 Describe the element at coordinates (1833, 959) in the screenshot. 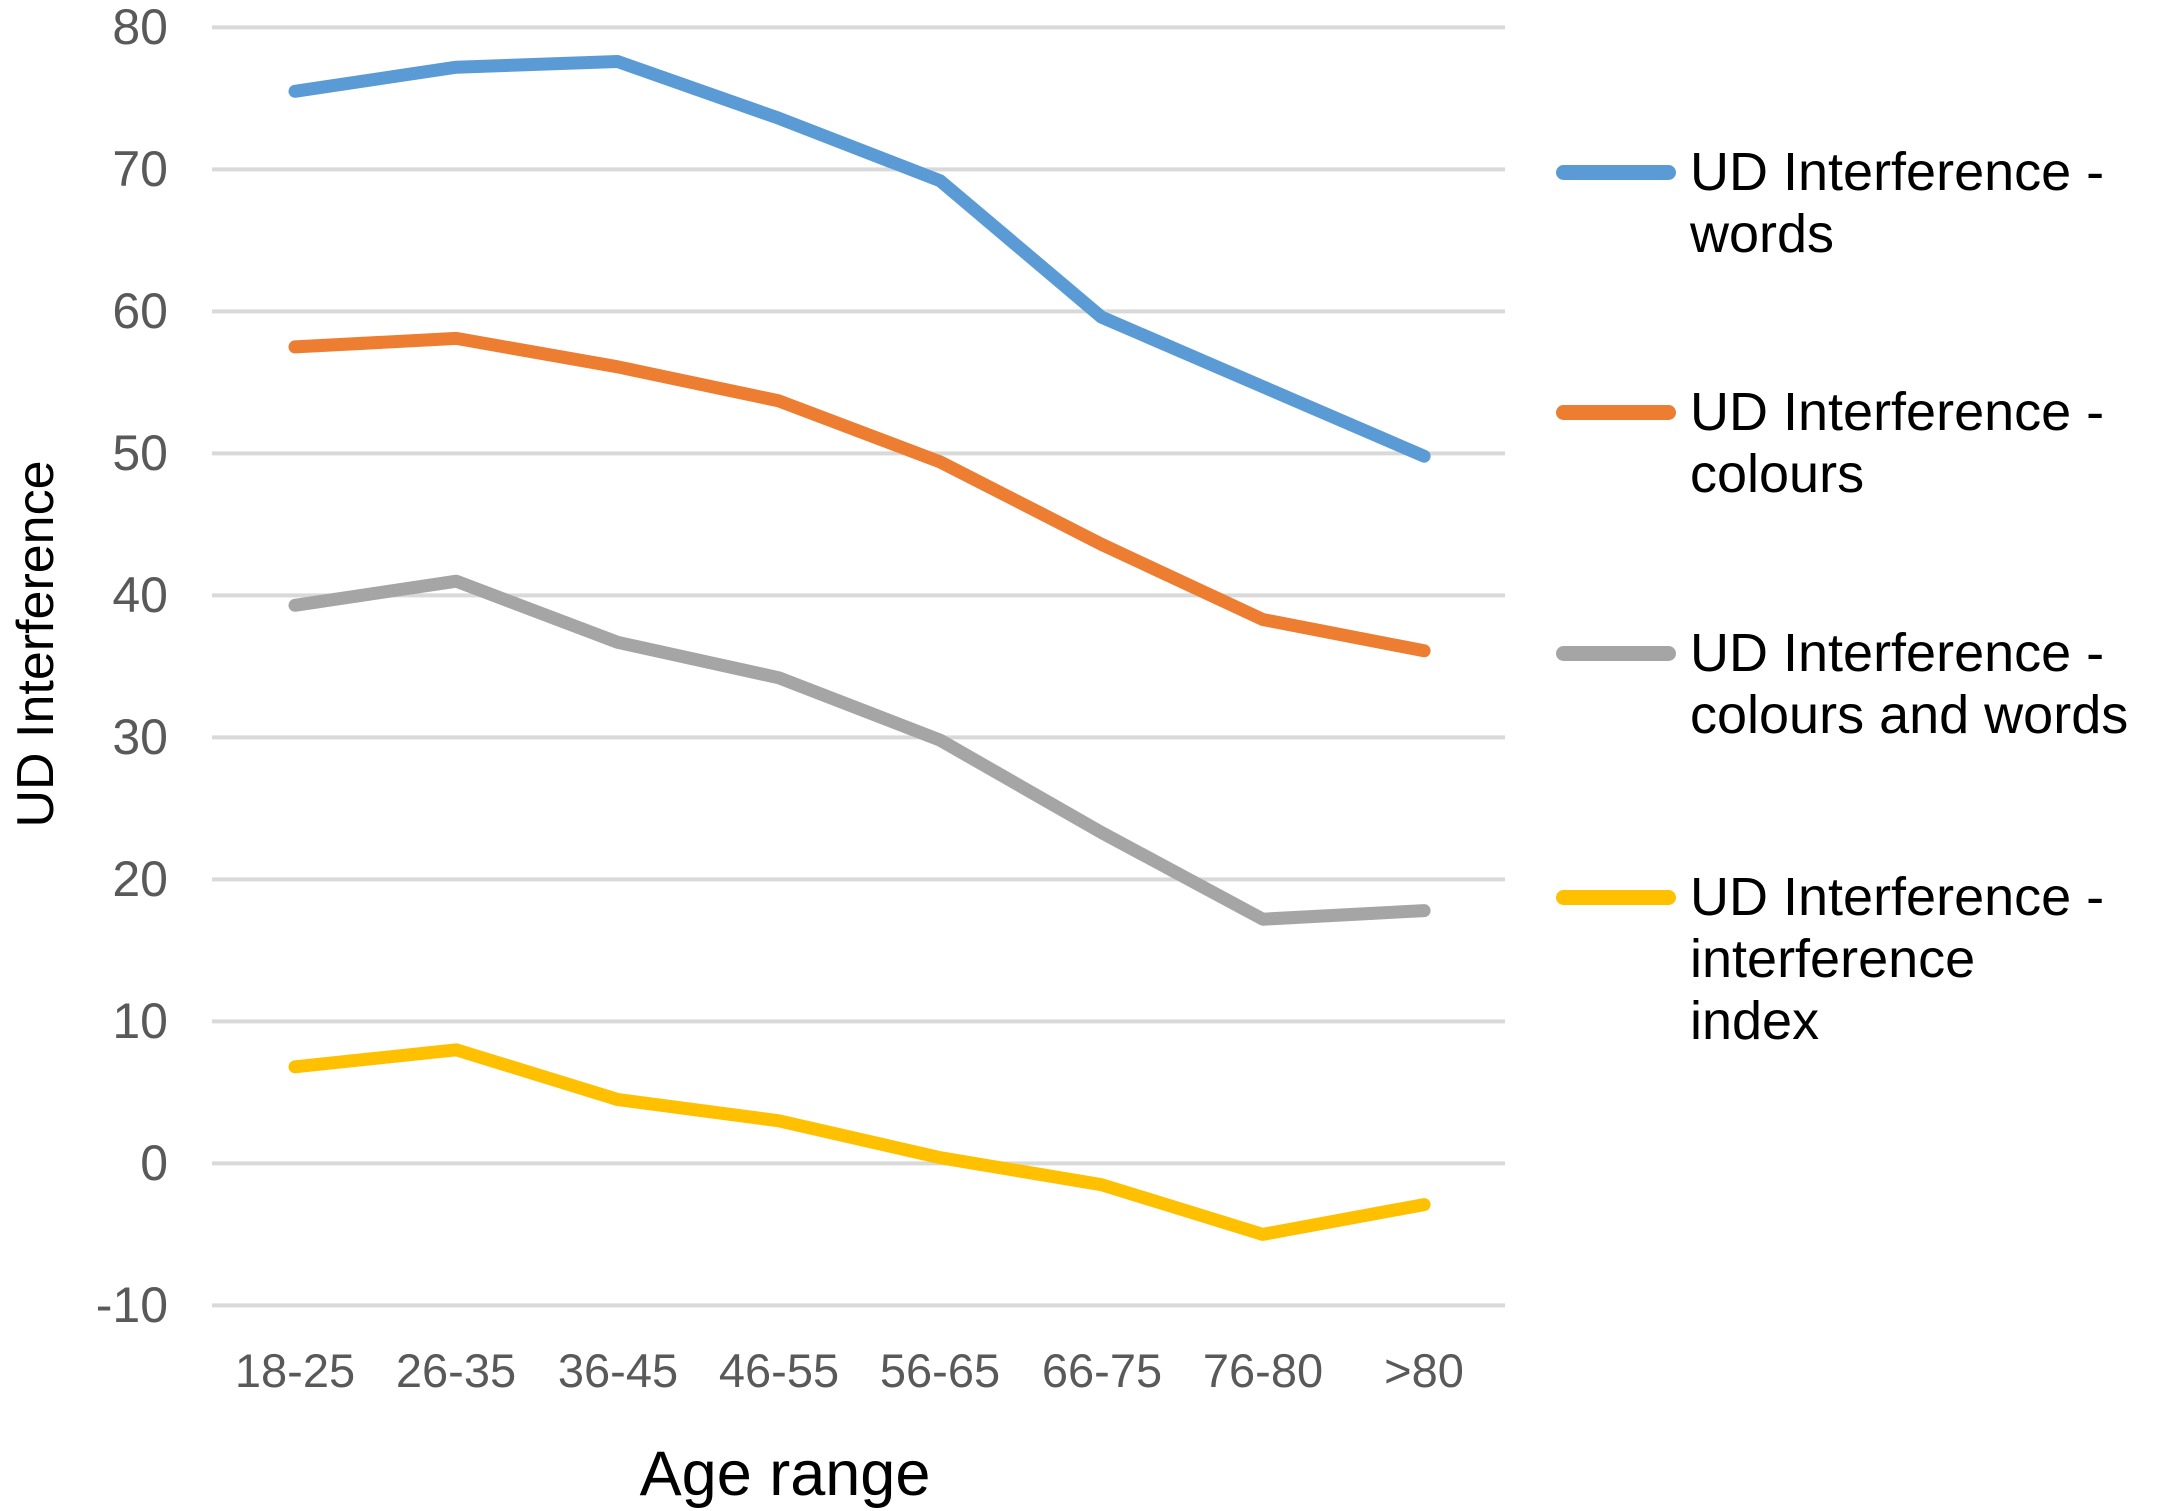

I see `legend-label-line: interference` at that location.